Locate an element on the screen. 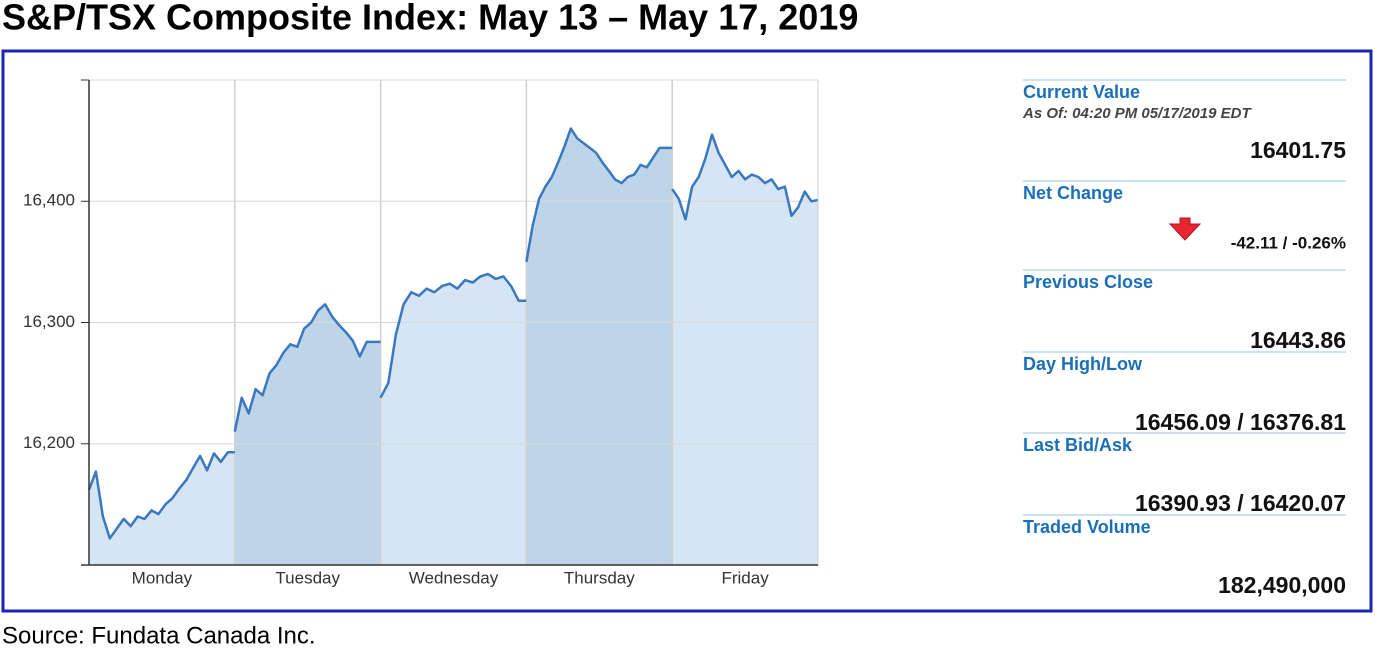 The width and height of the screenshot is (1375, 656). panel-label: Current Value is located at coordinates (1081, 92).